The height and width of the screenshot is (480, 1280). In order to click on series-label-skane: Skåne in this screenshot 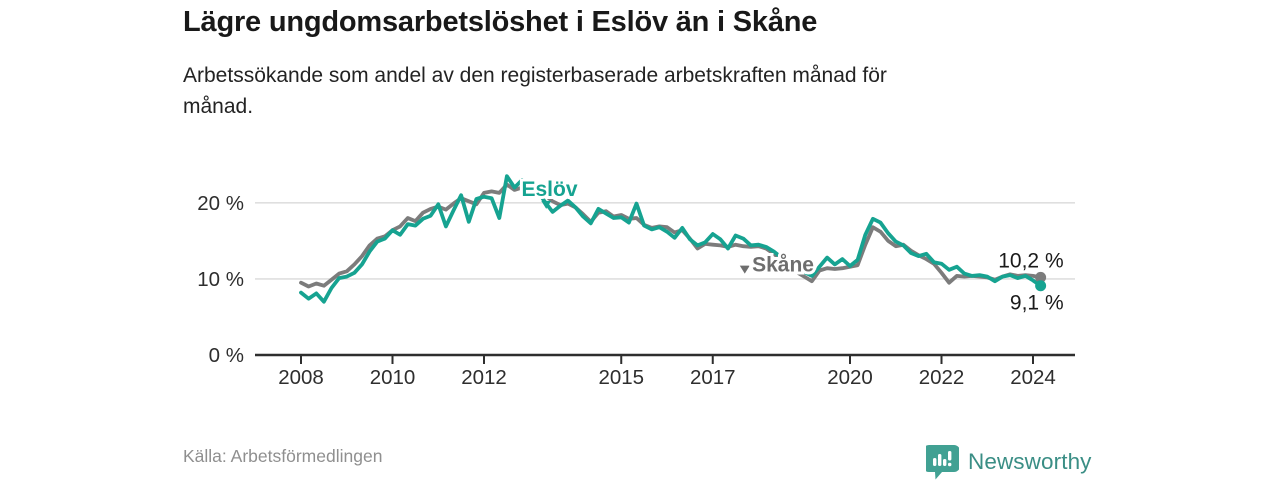, I will do `click(783, 264)`.